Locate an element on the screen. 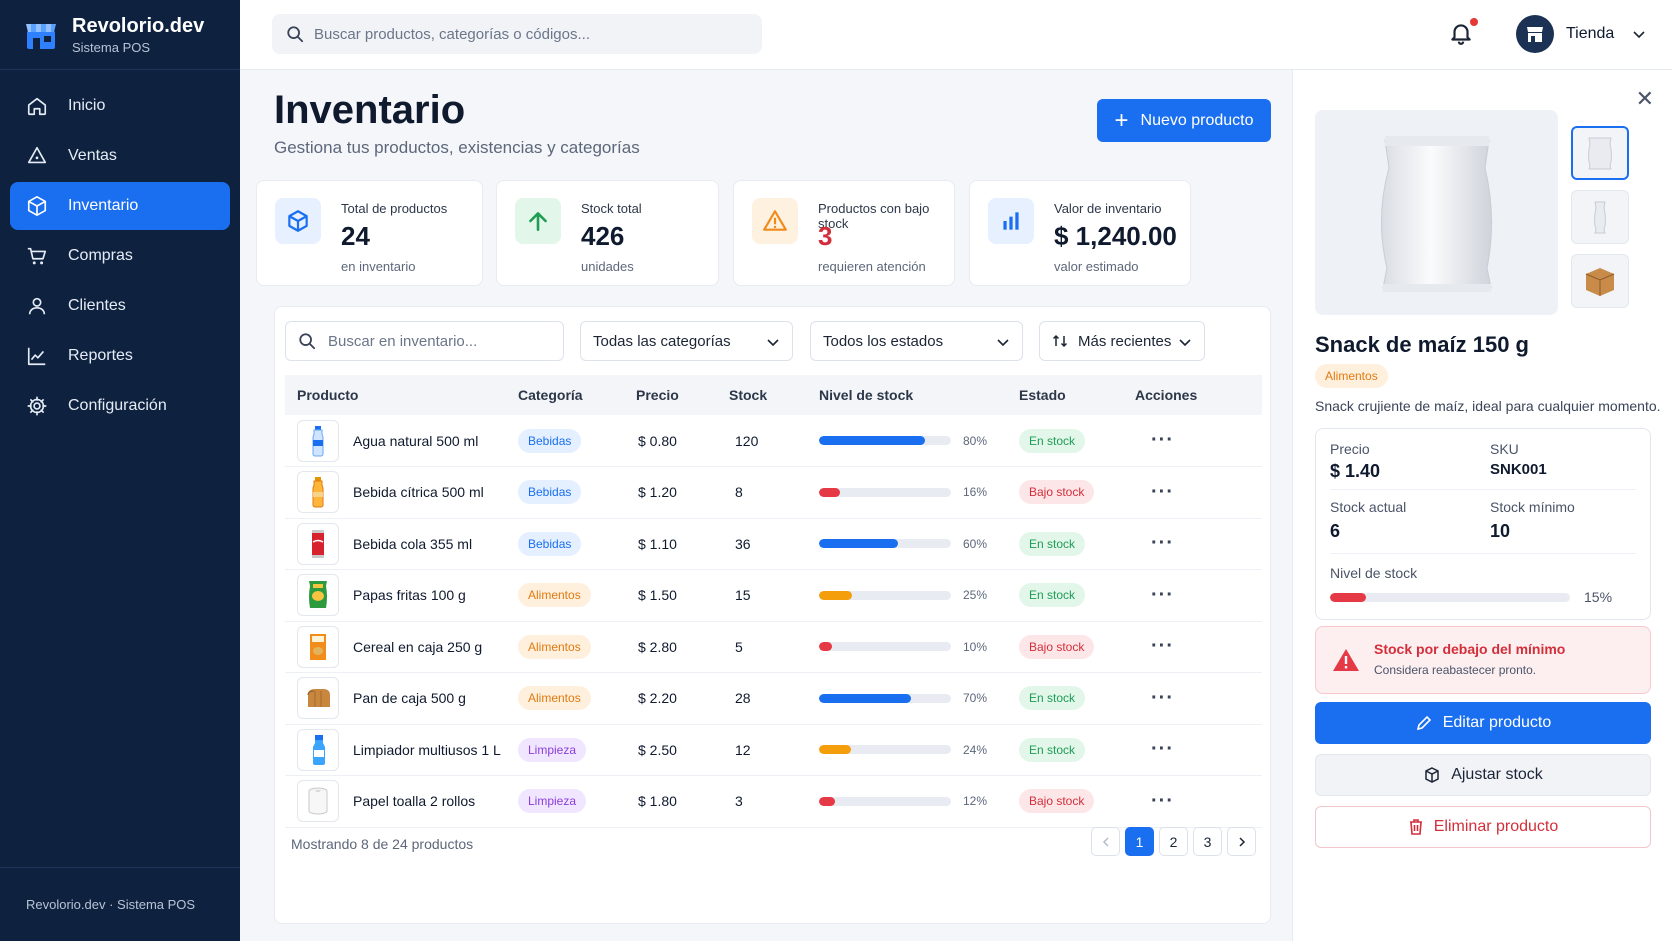 This screenshot has height=941, width=1672. sidebar-item-5: Reportes is located at coordinates (120, 356).